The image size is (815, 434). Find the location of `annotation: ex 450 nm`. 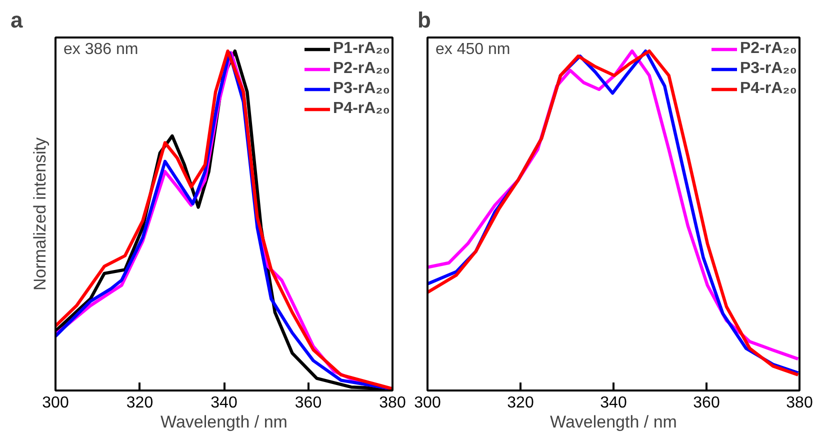

annotation: ex 450 nm is located at coordinates (473, 49).